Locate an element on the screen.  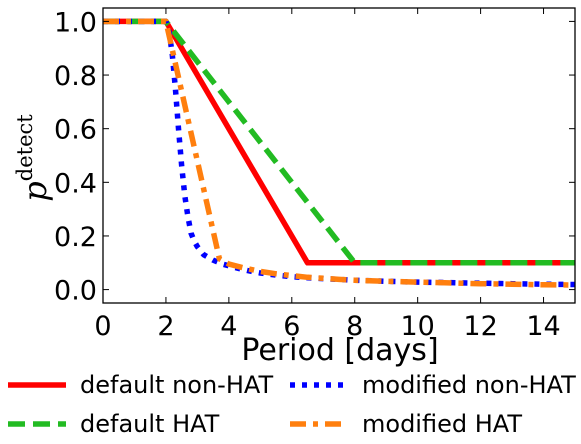
y-axis-title-superscript: detect is located at coordinates (25, 147).